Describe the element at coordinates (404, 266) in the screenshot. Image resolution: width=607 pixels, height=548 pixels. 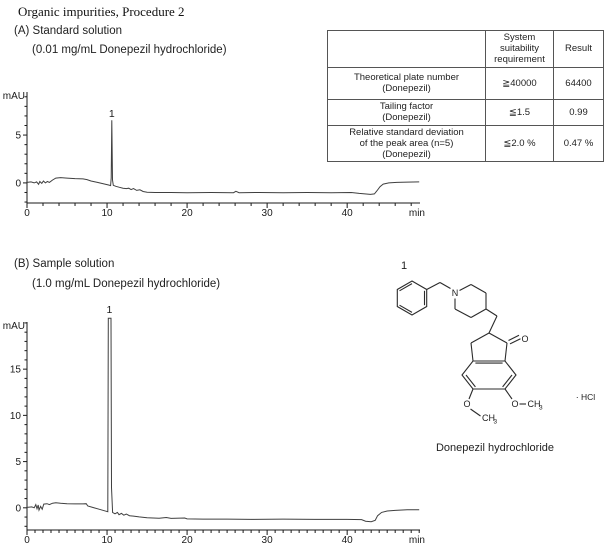
I see `structure-peak-number: 1` at that location.